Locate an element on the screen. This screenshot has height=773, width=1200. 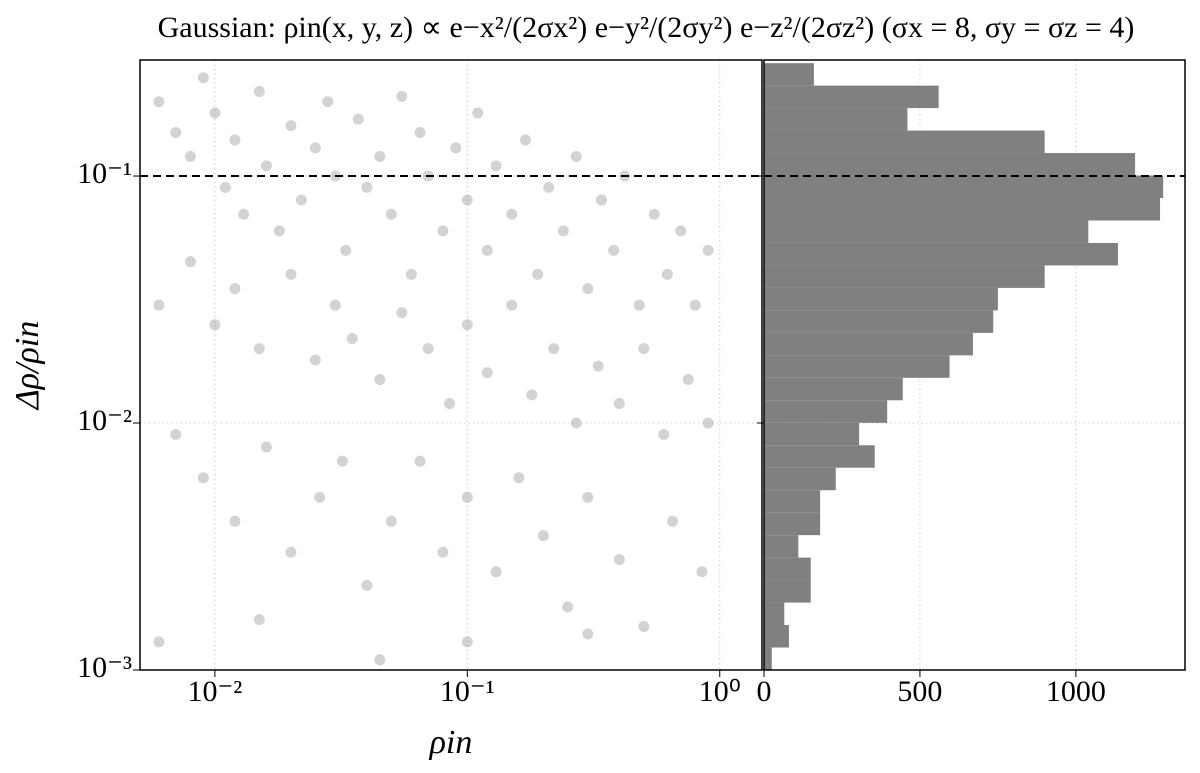
x-tick-label: 0 is located at coordinates (764, 691).